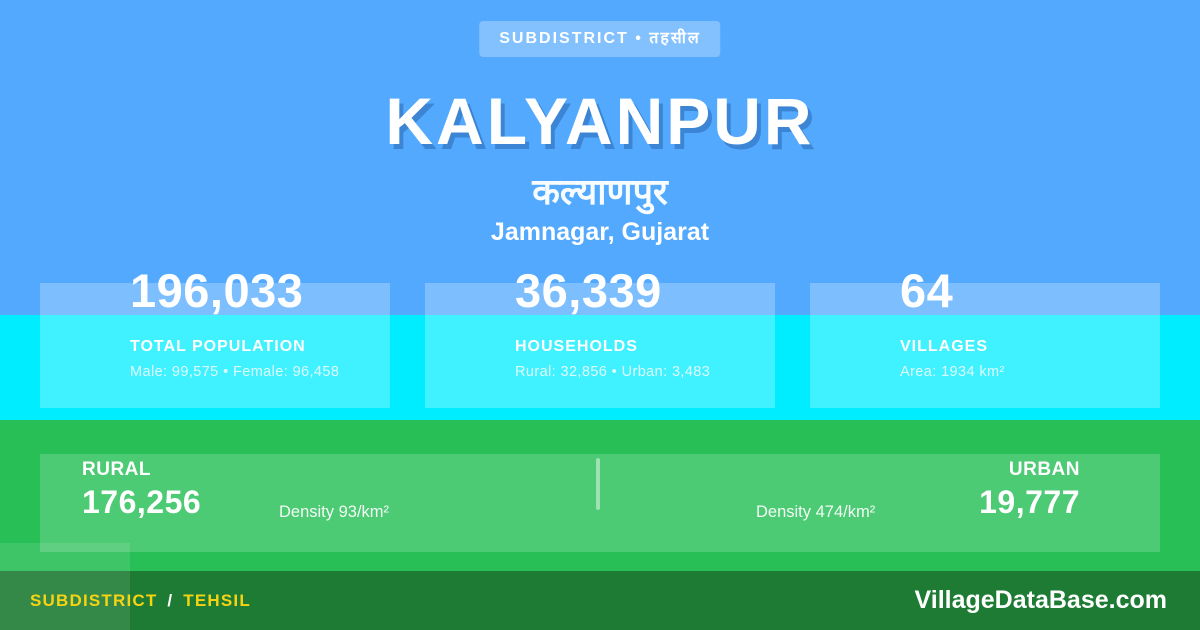 The height and width of the screenshot is (630, 1200). Describe the element at coordinates (927, 290) in the screenshot. I see `stat-value: 64` at that location.